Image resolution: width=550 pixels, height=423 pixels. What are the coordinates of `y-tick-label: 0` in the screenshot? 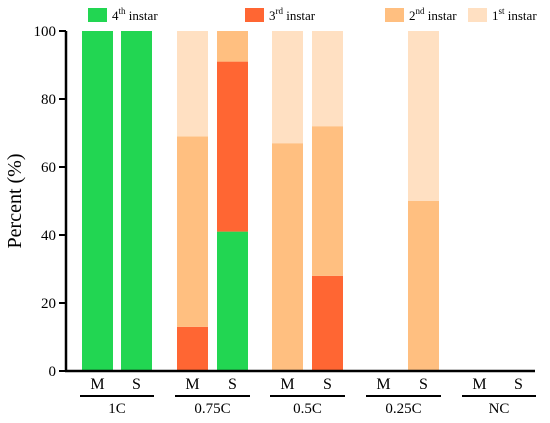 It's located at (53, 372).